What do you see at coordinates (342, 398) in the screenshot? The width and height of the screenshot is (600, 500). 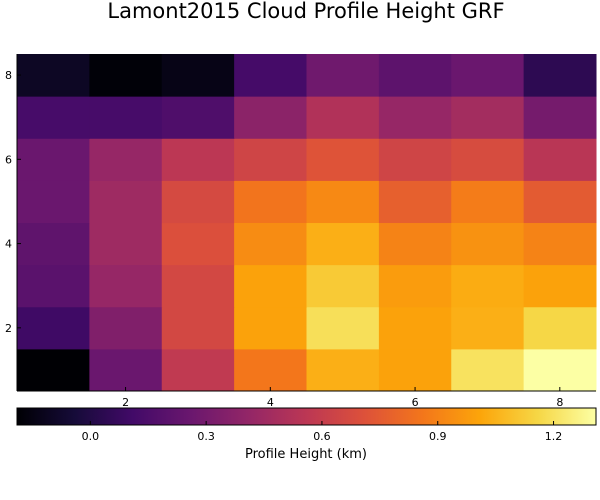 I see `x-axis-ticks: 2 4 6 8` at bounding box center [342, 398].